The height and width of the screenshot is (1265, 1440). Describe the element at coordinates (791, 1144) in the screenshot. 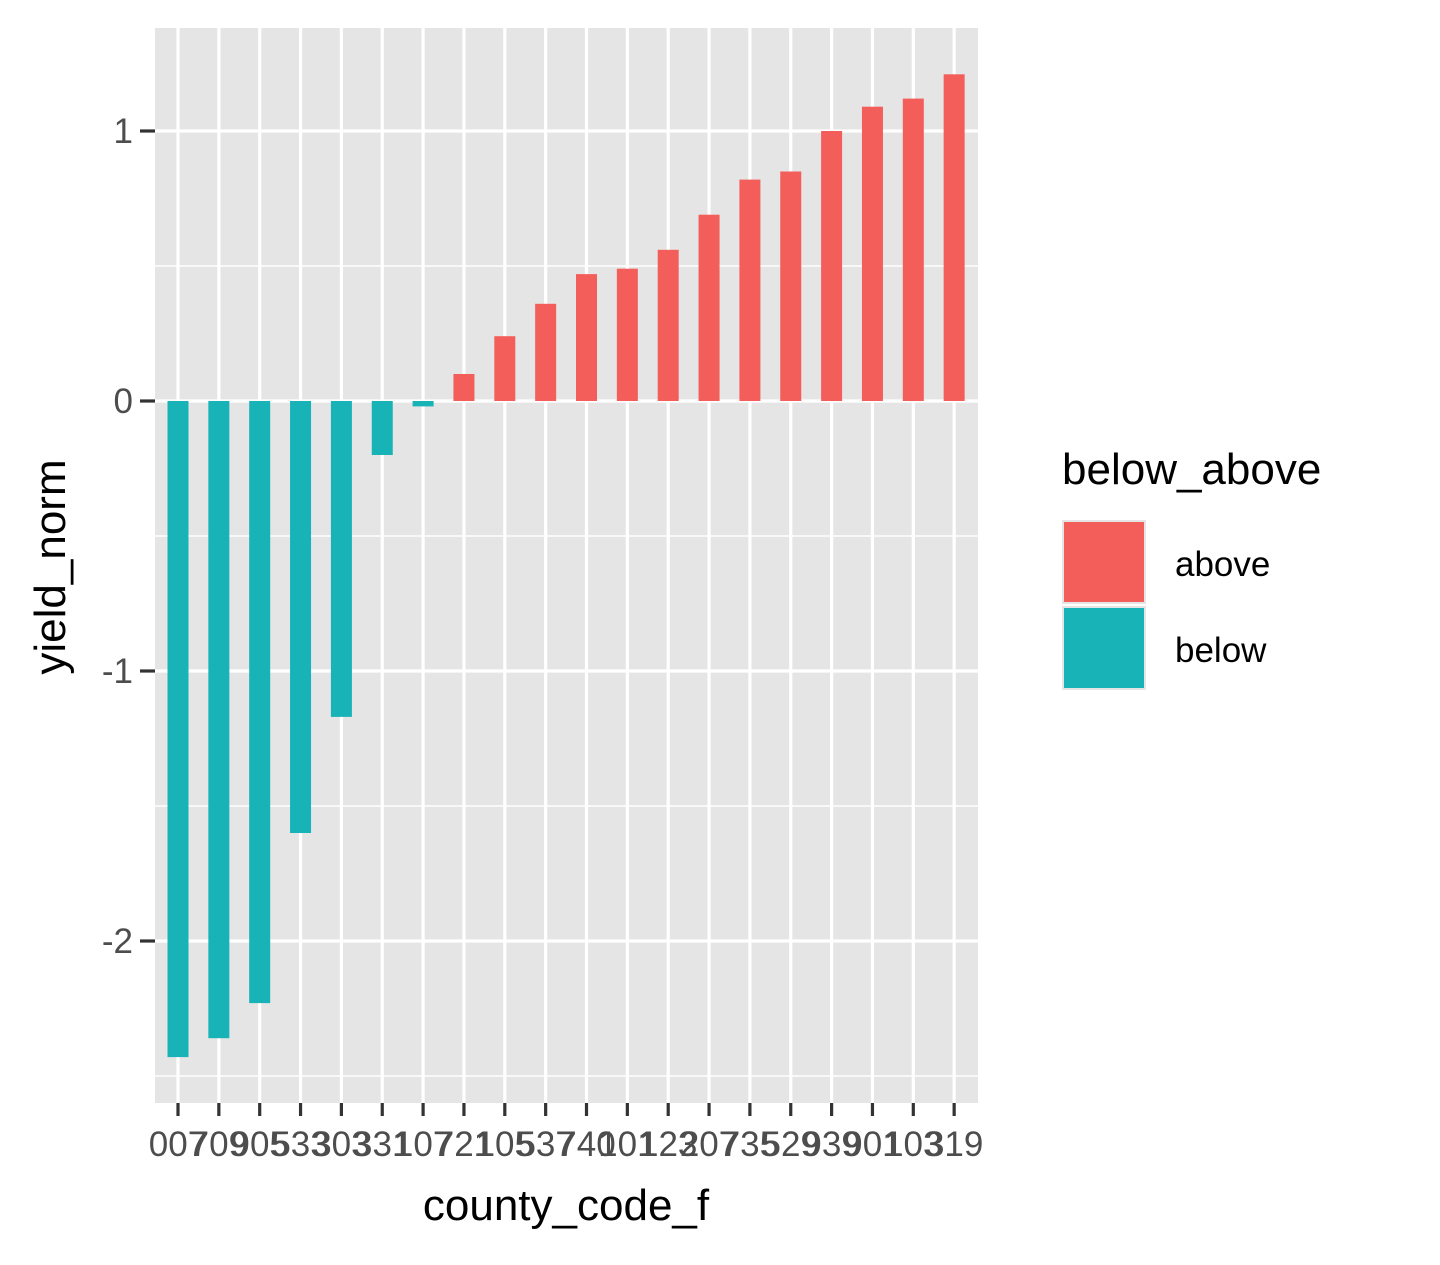

I see `x-tick-label: 529` at that location.